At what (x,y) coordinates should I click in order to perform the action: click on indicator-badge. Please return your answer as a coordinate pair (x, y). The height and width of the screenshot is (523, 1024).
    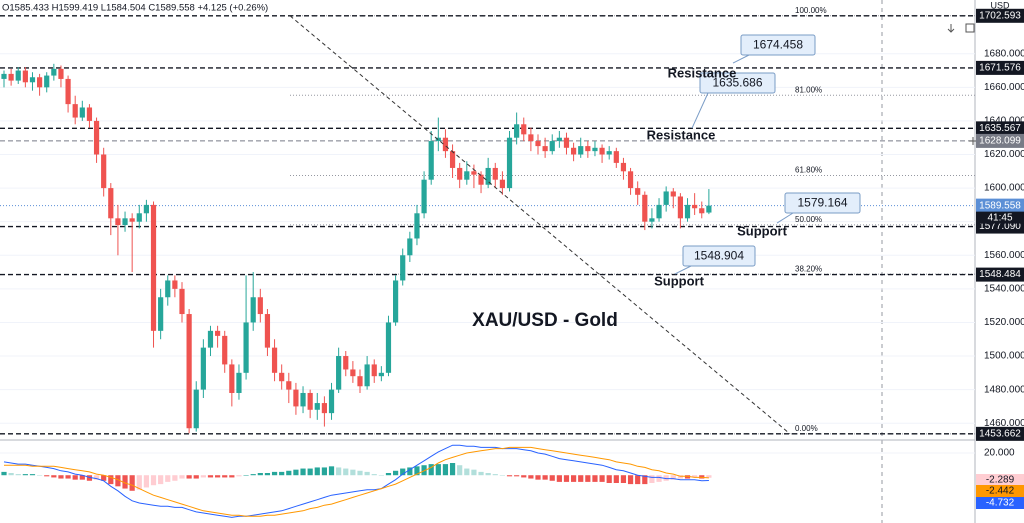
    Looking at the image, I should click on (1000, 491).